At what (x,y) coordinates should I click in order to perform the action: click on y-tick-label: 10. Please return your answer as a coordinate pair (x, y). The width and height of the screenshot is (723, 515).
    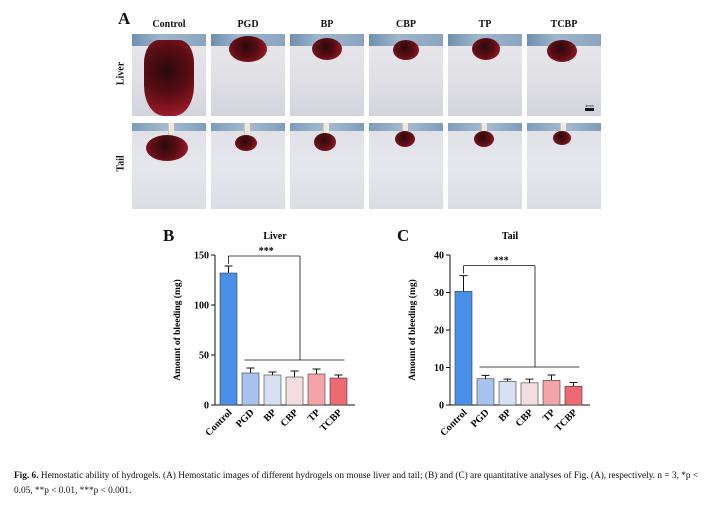
    Looking at the image, I should click on (439, 368).